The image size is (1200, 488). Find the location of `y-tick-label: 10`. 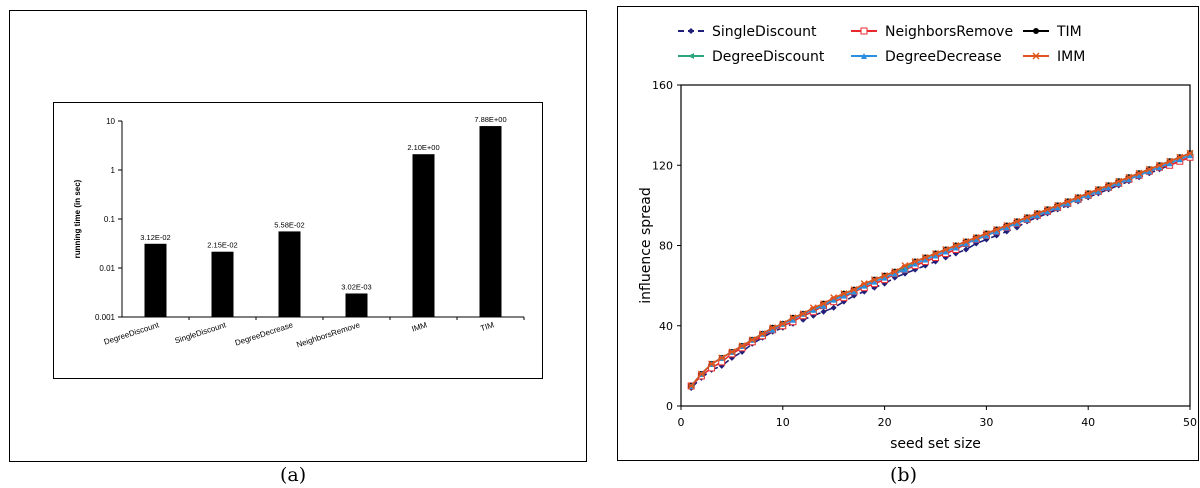

y-tick-label: 10 is located at coordinates (110, 121).